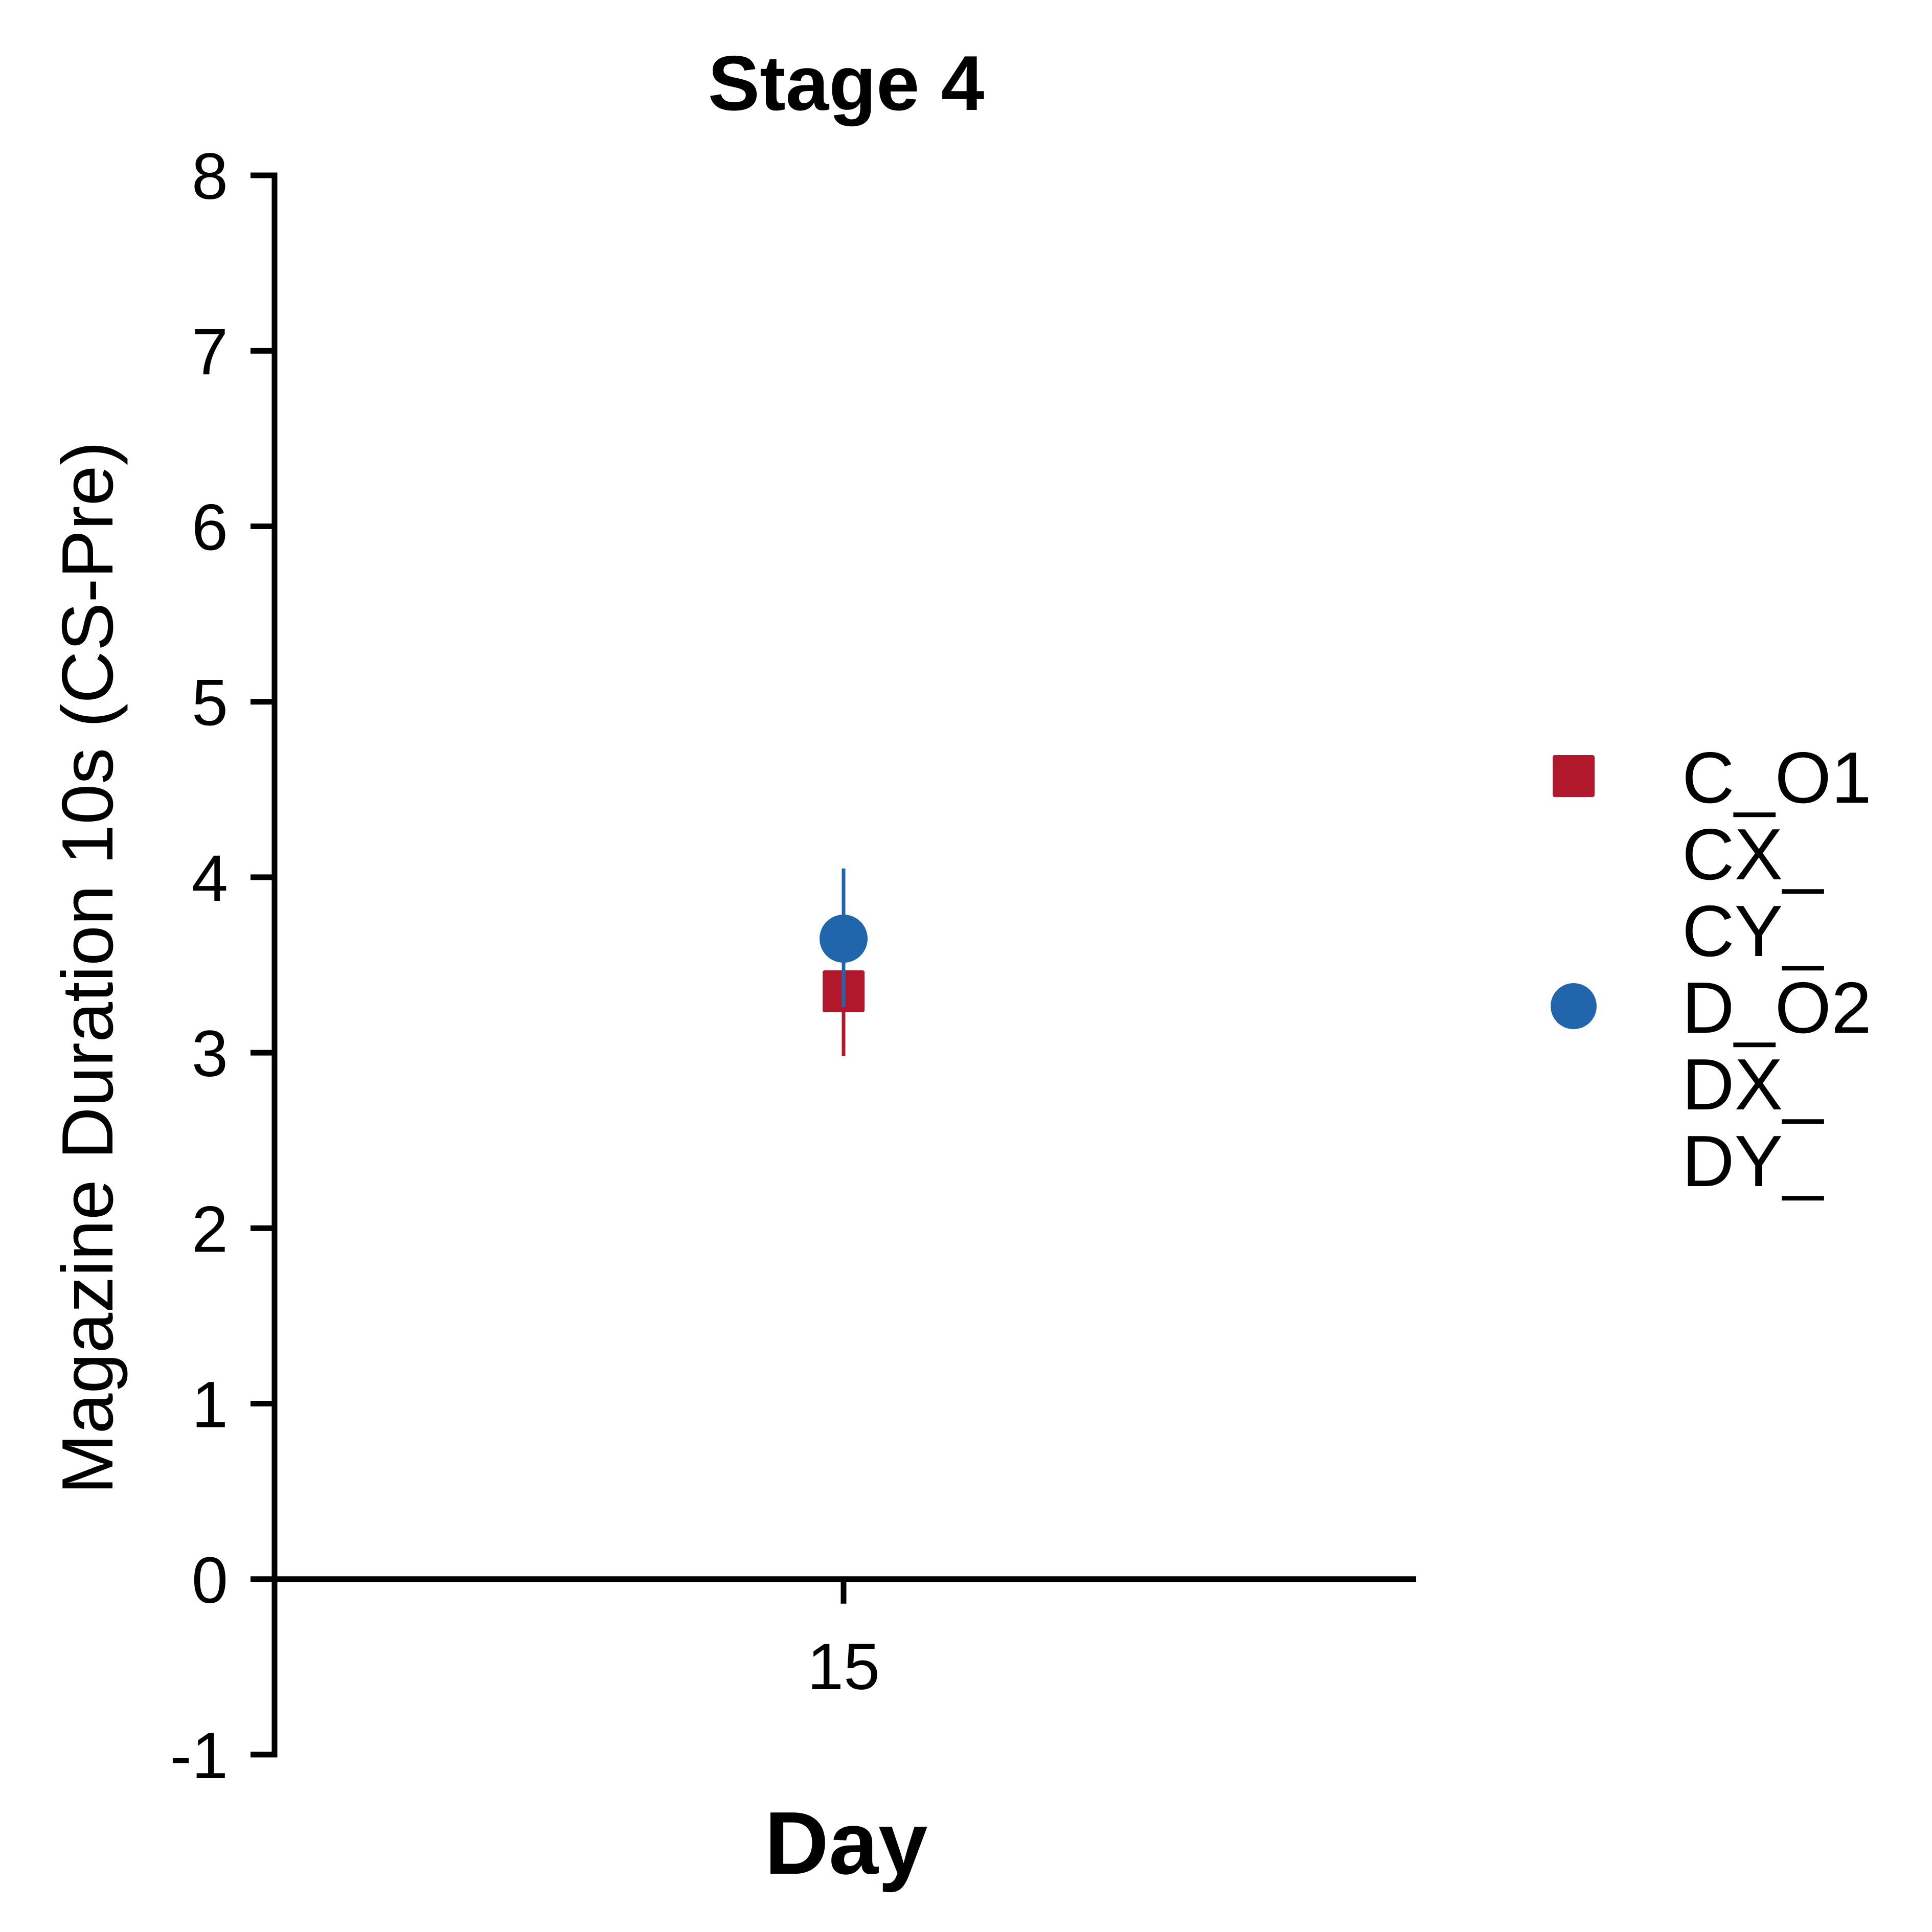 Image resolution: width=1932 pixels, height=1932 pixels. Describe the element at coordinates (210, 176) in the screenshot. I see `y-tick-label: 8` at that location.